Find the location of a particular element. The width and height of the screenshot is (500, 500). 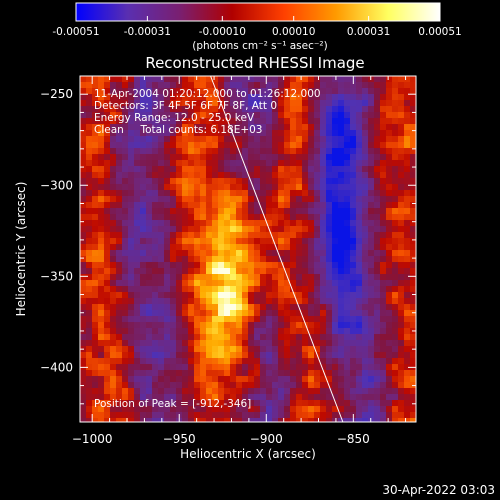

y-tick-label: −250 is located at coordinates (56, 94).